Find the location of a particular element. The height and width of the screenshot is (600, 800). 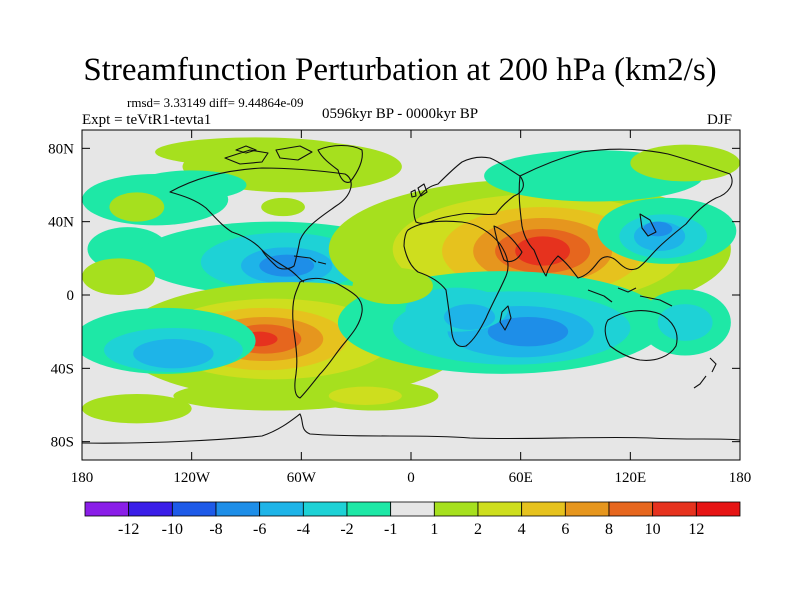

legend-label: 10 is located at coordinates (653, 529).